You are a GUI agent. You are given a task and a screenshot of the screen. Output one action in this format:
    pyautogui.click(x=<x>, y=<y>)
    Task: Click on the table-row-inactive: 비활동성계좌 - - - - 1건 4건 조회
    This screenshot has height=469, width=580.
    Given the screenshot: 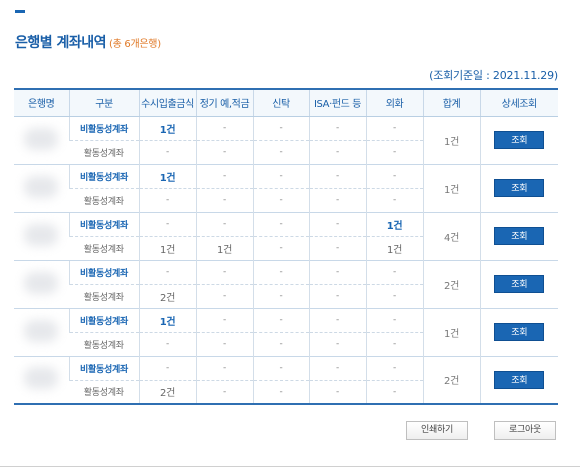 What is the action you would take?
    pyautogui.click(x=286, y=235)
    